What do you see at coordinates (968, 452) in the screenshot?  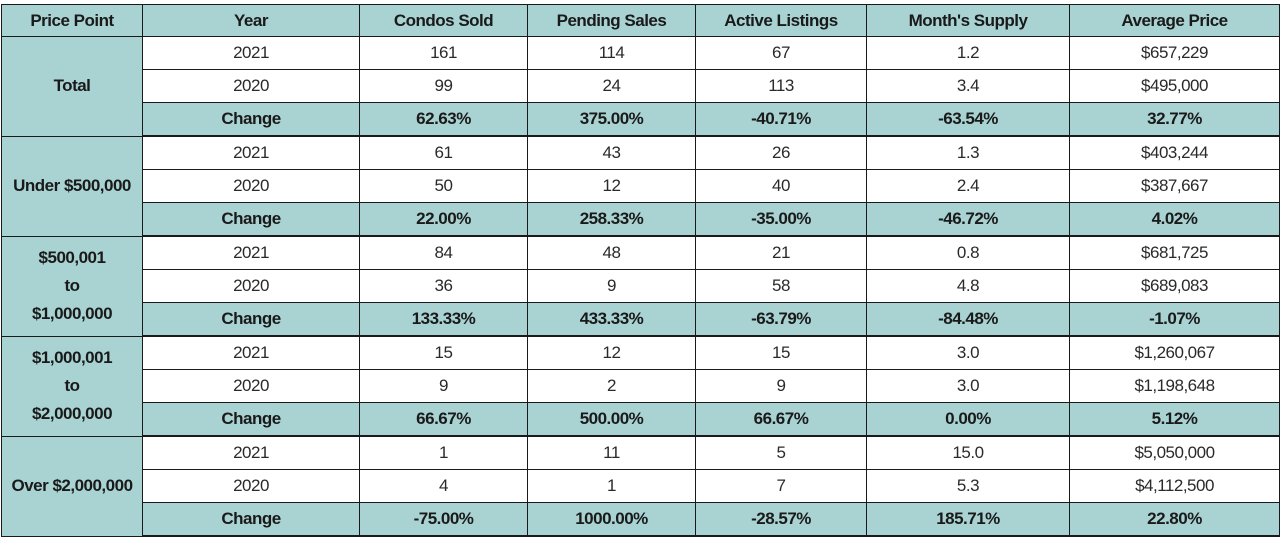 I see `months-supply-cell: 15.0` at bounding box center [968, 452].